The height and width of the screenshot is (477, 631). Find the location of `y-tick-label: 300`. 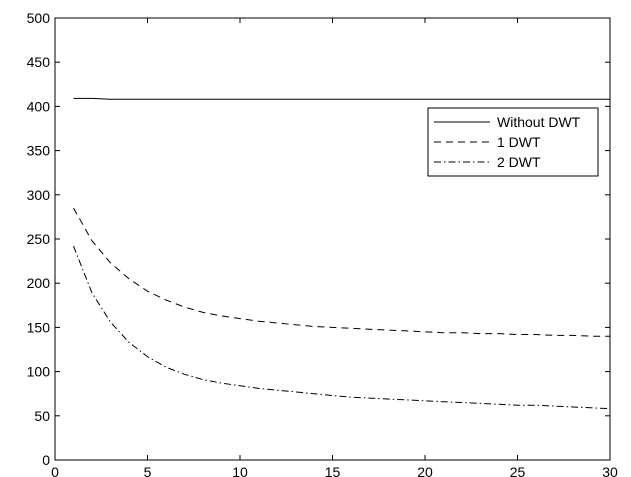

y-tick-label: 300 is located at coordinates (39, 195).